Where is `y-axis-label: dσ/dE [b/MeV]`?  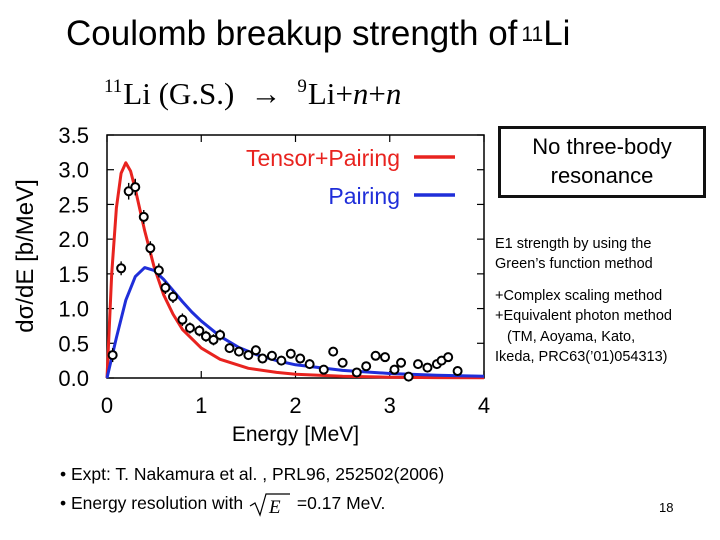
y-axis-label: dσ/dE [b/MeV] is located at coordinates (25, 256).